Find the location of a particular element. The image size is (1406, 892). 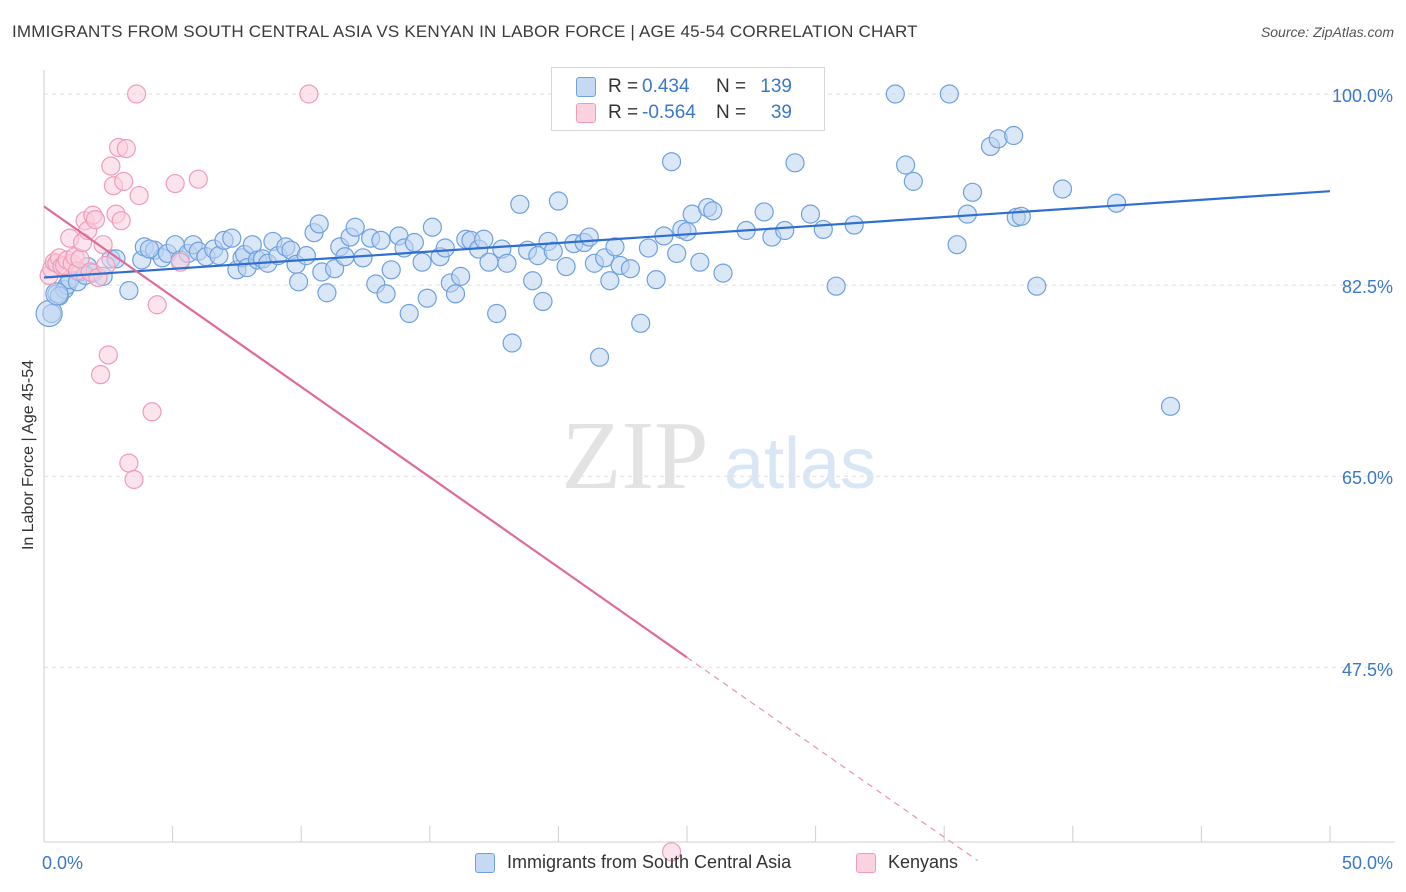

y-tick-label: 65.0% is located at coordinates (1367, 478).